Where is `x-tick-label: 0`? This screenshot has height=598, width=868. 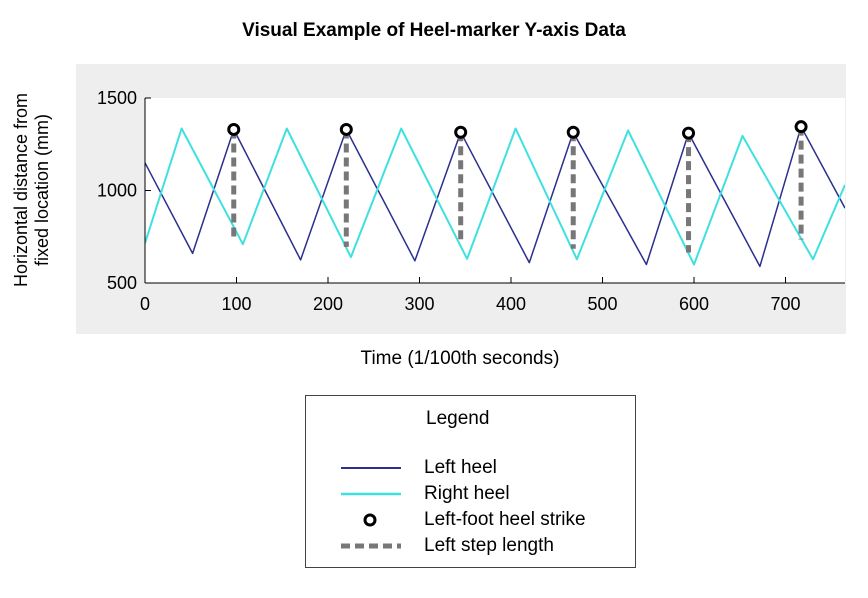
x-tick-label: 0 is located at coordinates (145, 304).